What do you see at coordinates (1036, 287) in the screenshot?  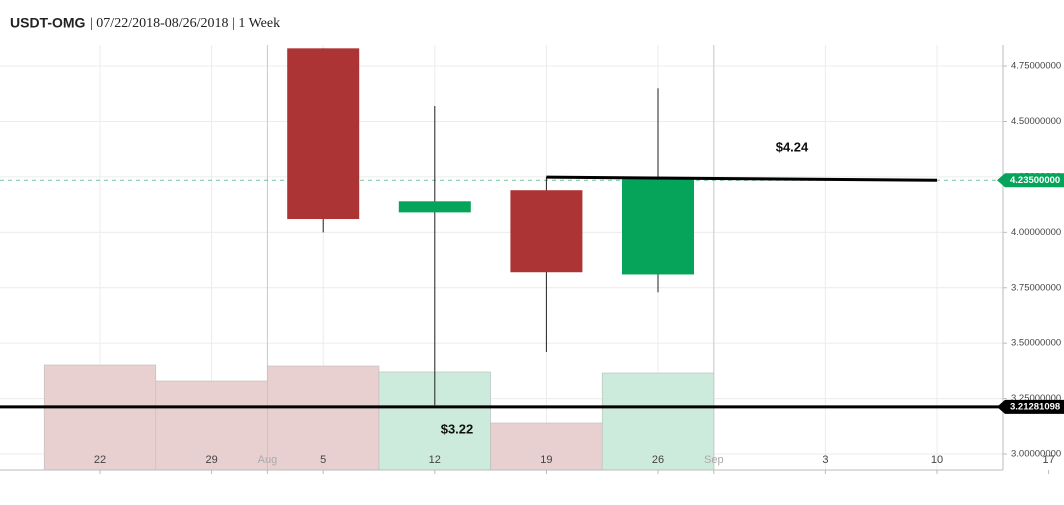 I see `y-tick-label: 3.75000000` at bounding box center [1036, 287].